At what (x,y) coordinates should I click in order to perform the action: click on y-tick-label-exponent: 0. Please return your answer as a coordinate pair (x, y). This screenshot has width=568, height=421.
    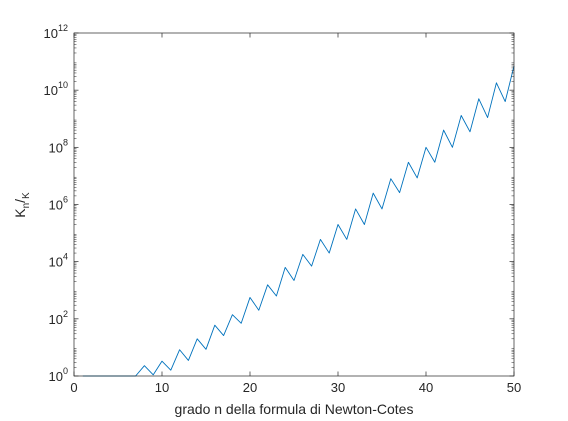
    Looking at the image, I should click on (65, 371).